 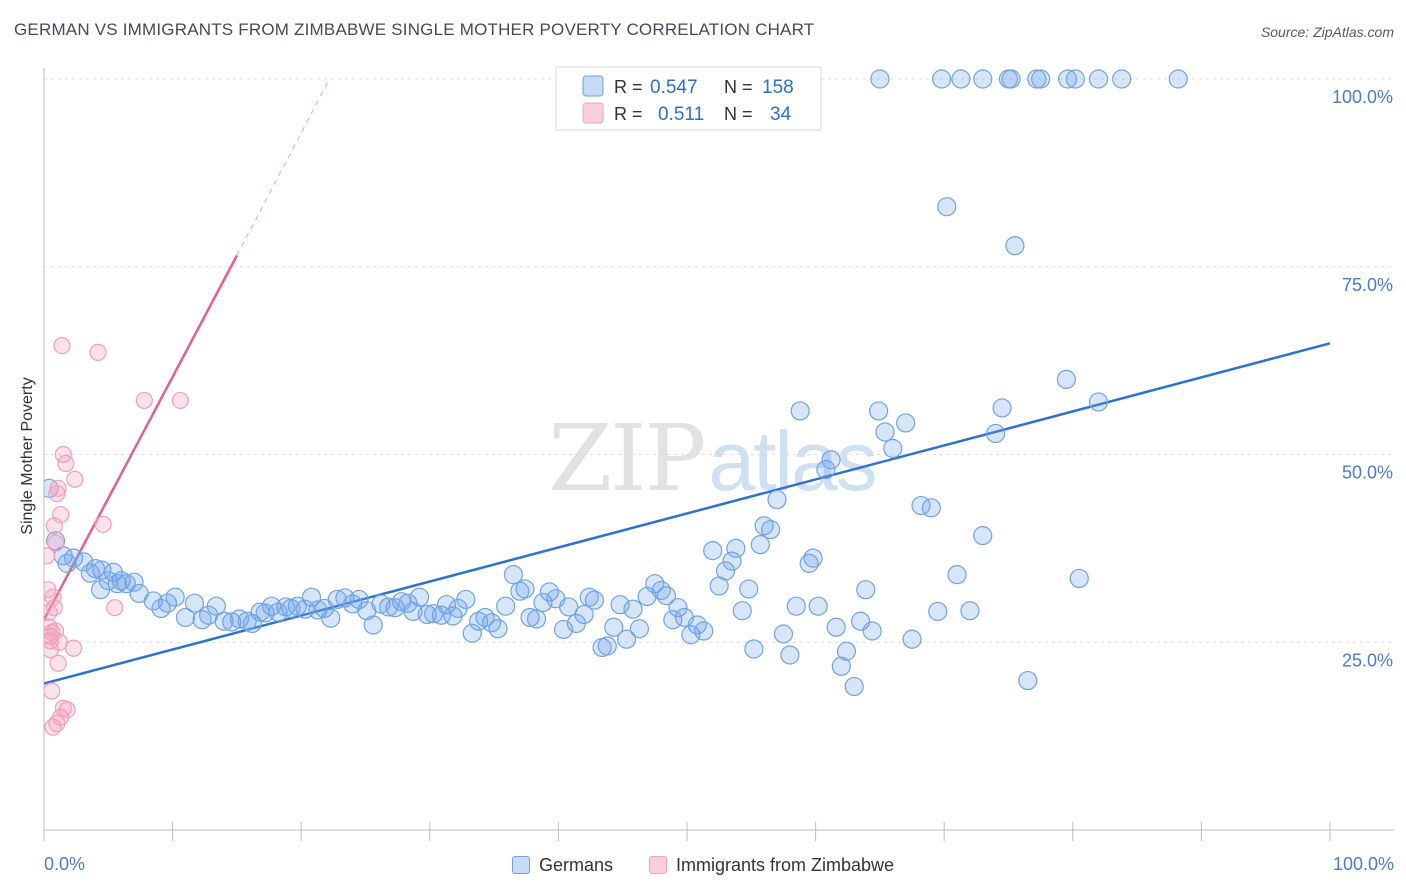 What do you see at coordinates (141, 437) in the screenshot?
I see `trendline-zimbabwe` at bounding box center [141, 437].